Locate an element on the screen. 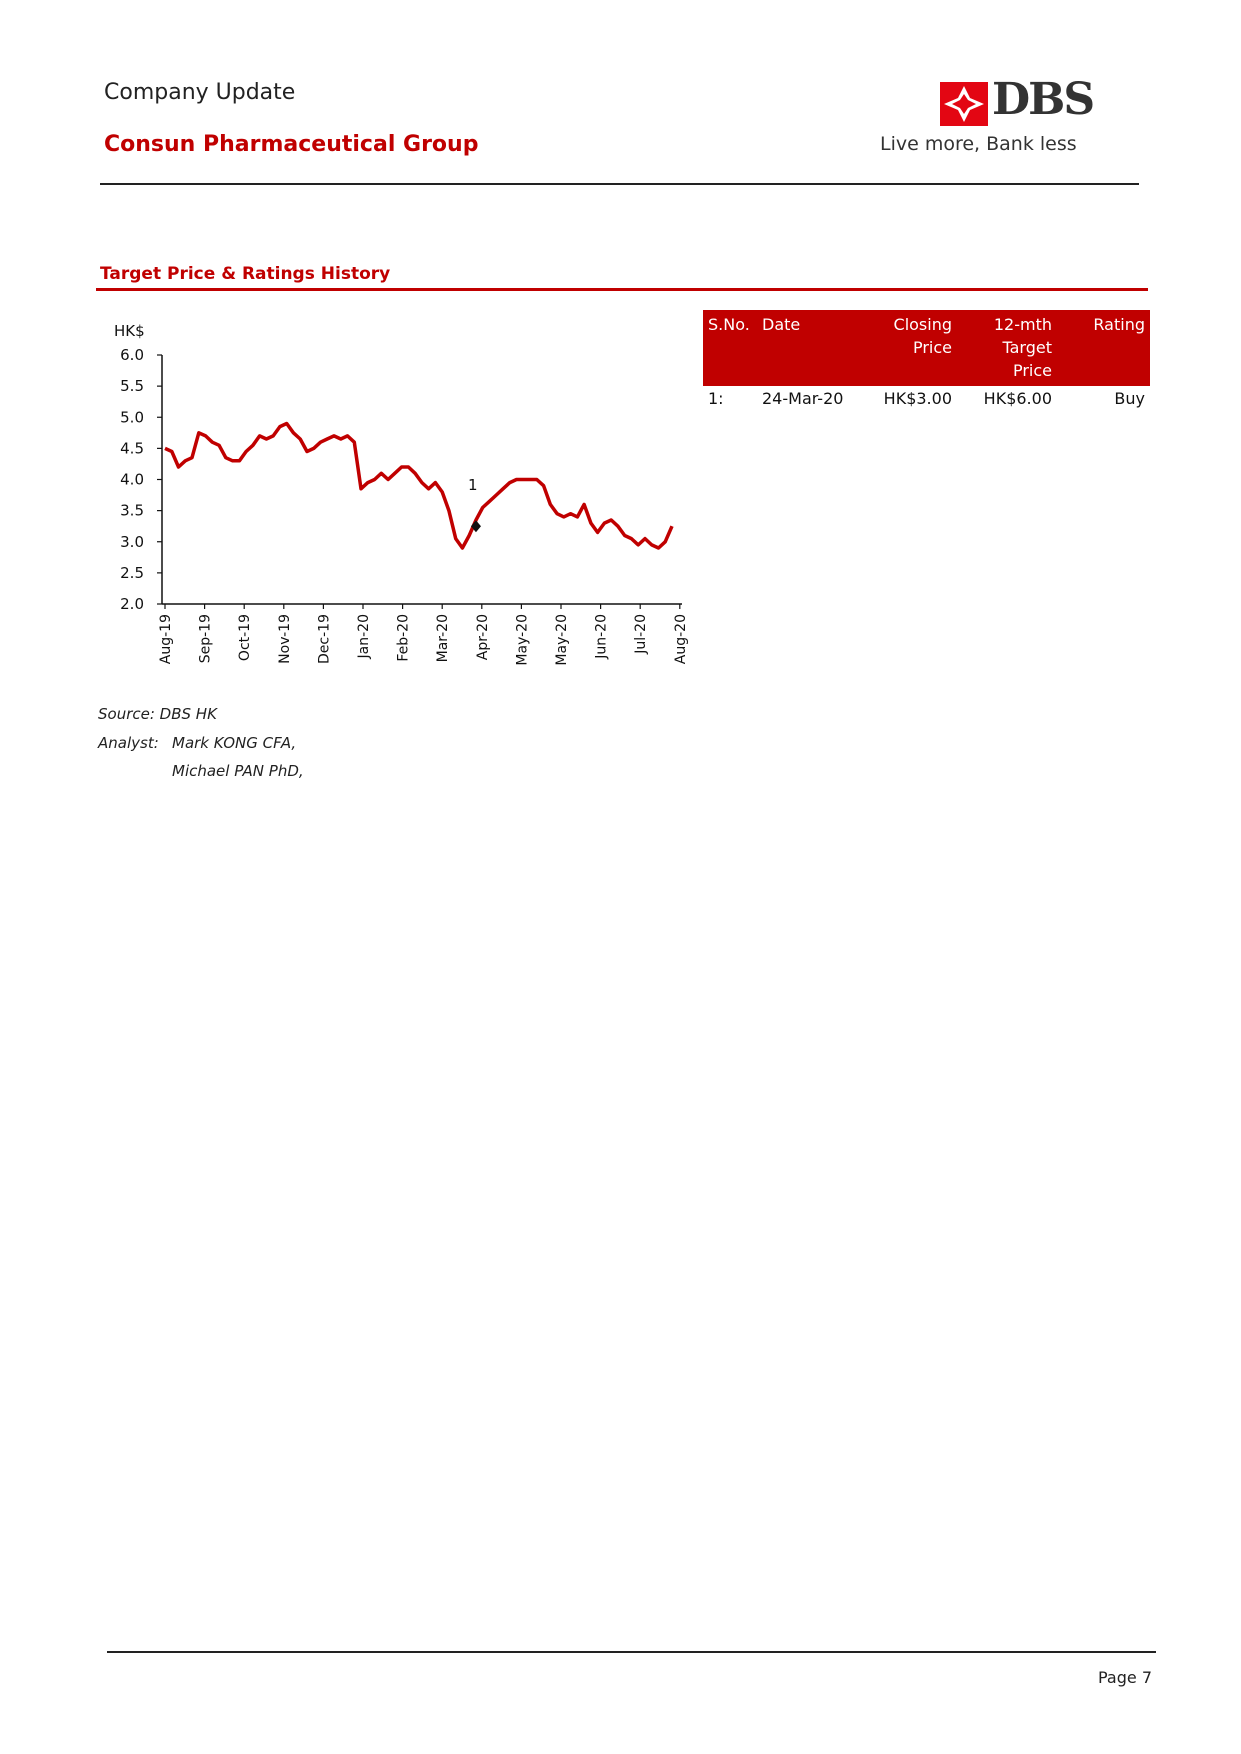  analyst-label: Analyst: is located at coordinates (128, 743).